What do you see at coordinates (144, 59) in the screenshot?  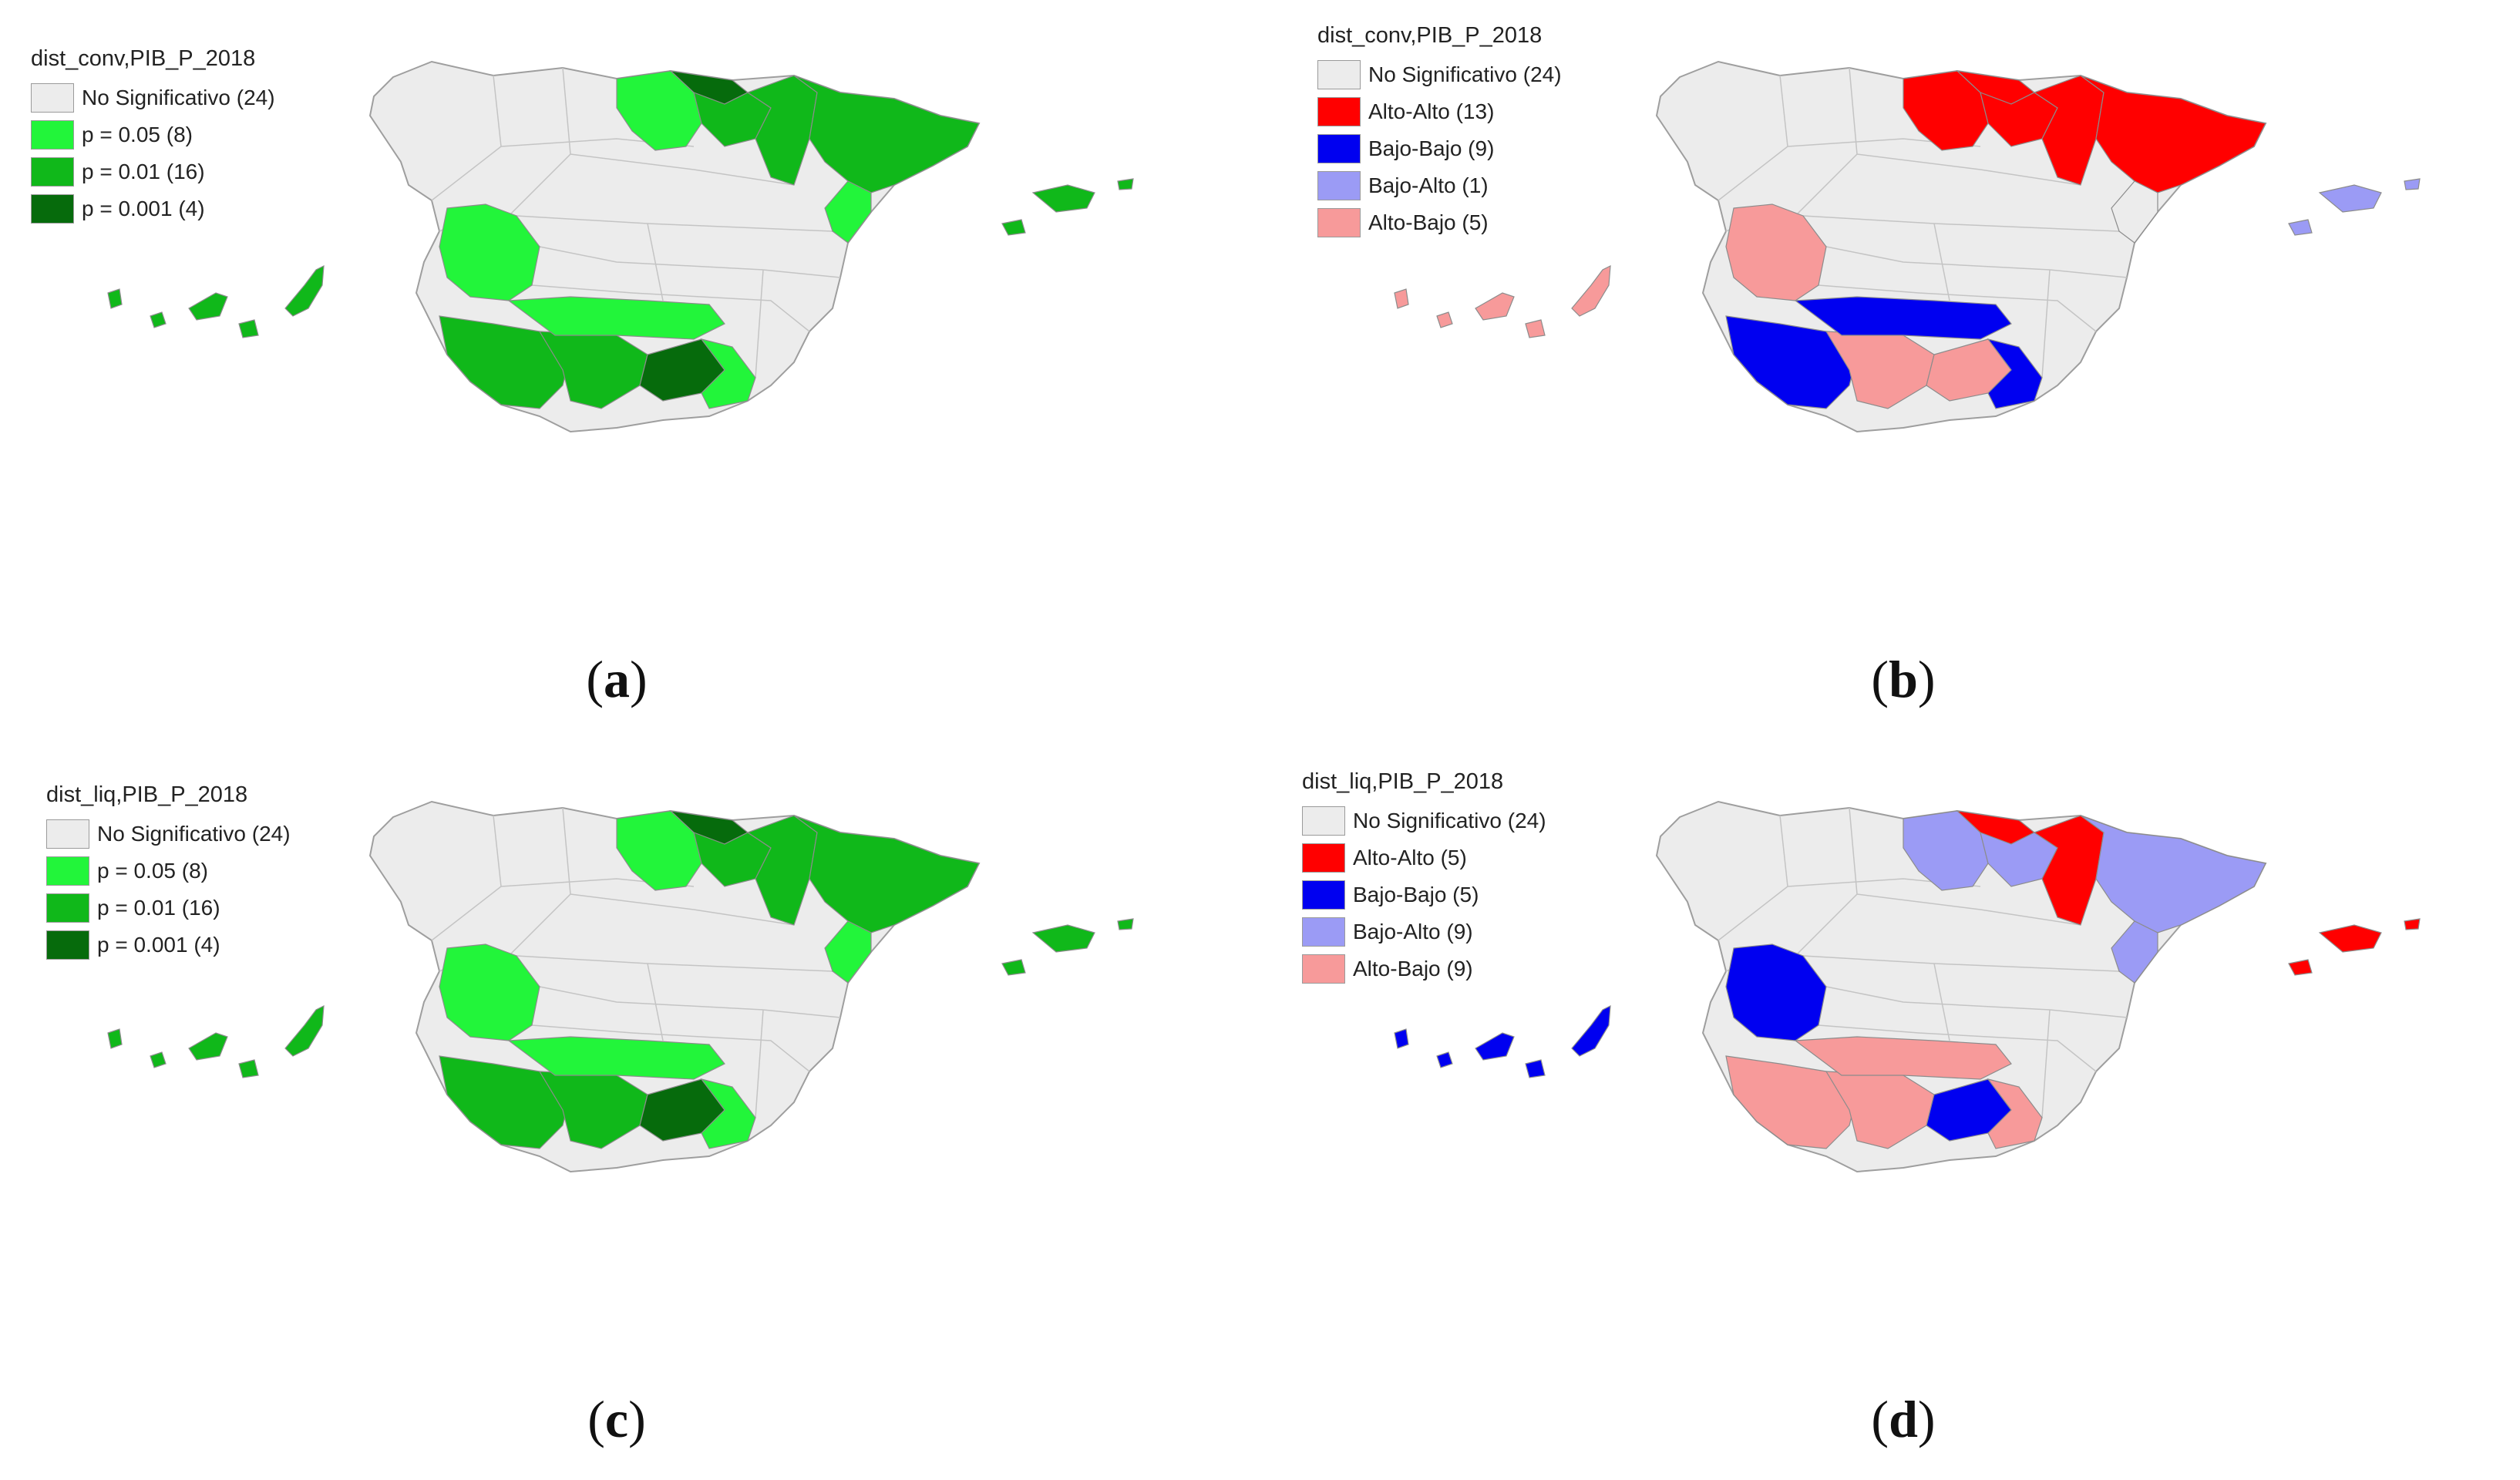 I see `legend-title: dist_conv,PIB_P_2018` at bounding box center [144, 59].